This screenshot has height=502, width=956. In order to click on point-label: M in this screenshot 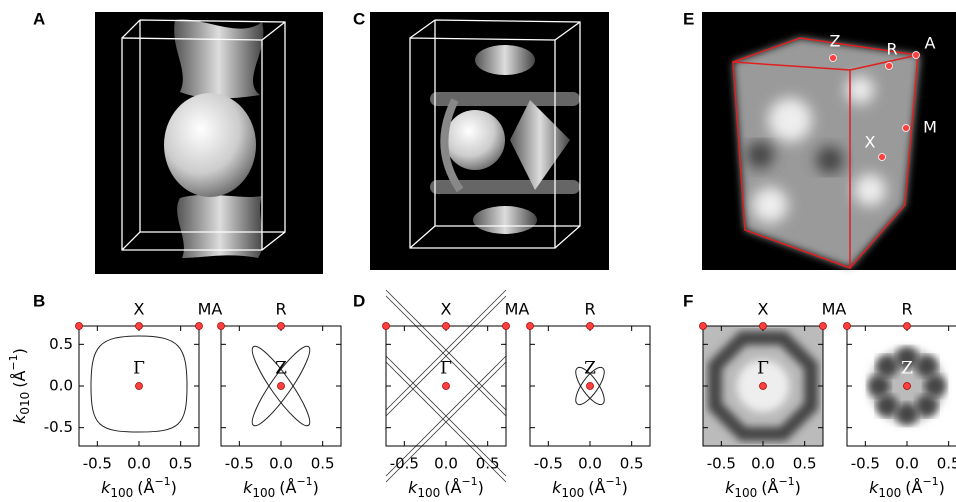, I will do `click(930, 127)`.